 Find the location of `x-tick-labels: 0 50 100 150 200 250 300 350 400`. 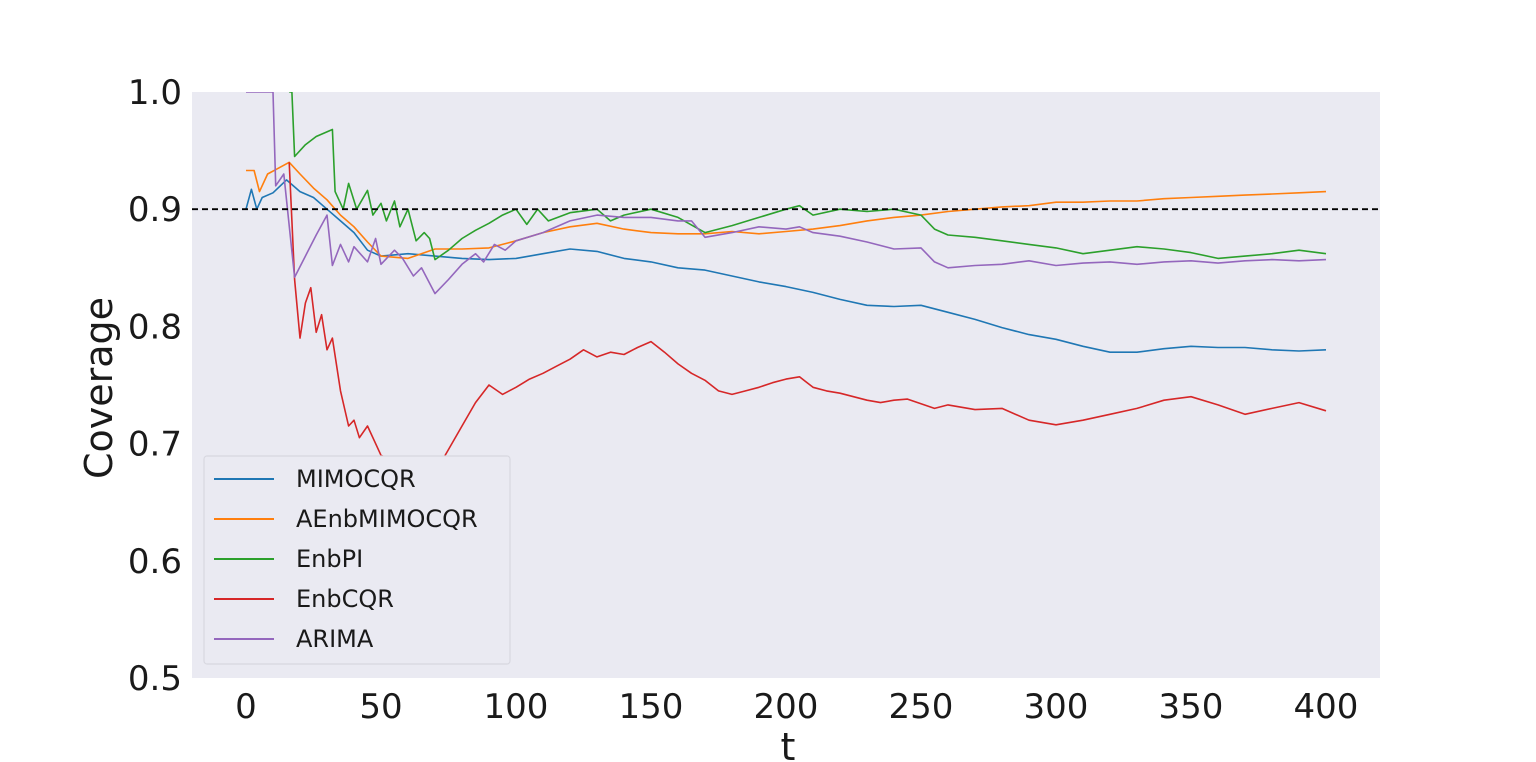

x-tick-labels: 0 50 100 150 200 250 300 350 400 is located at coordinates (796, 707).